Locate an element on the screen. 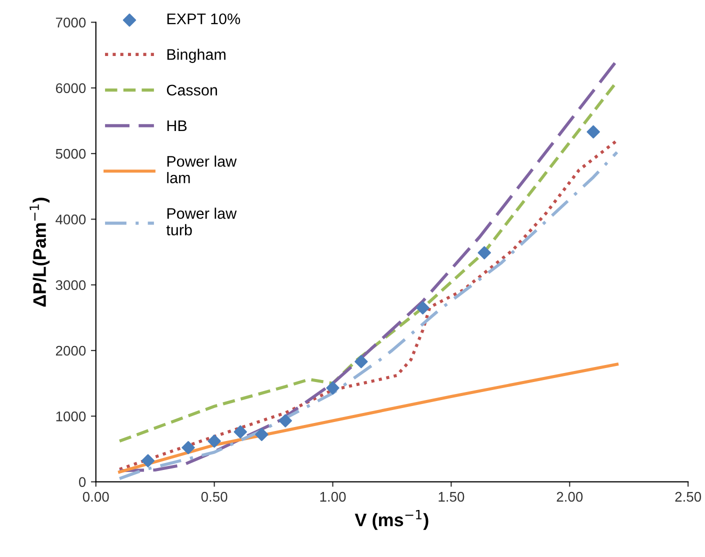 The width and height of the screenshot is (705, 557). x-tick-label: 1.00 is located at coordinates (333, 497).